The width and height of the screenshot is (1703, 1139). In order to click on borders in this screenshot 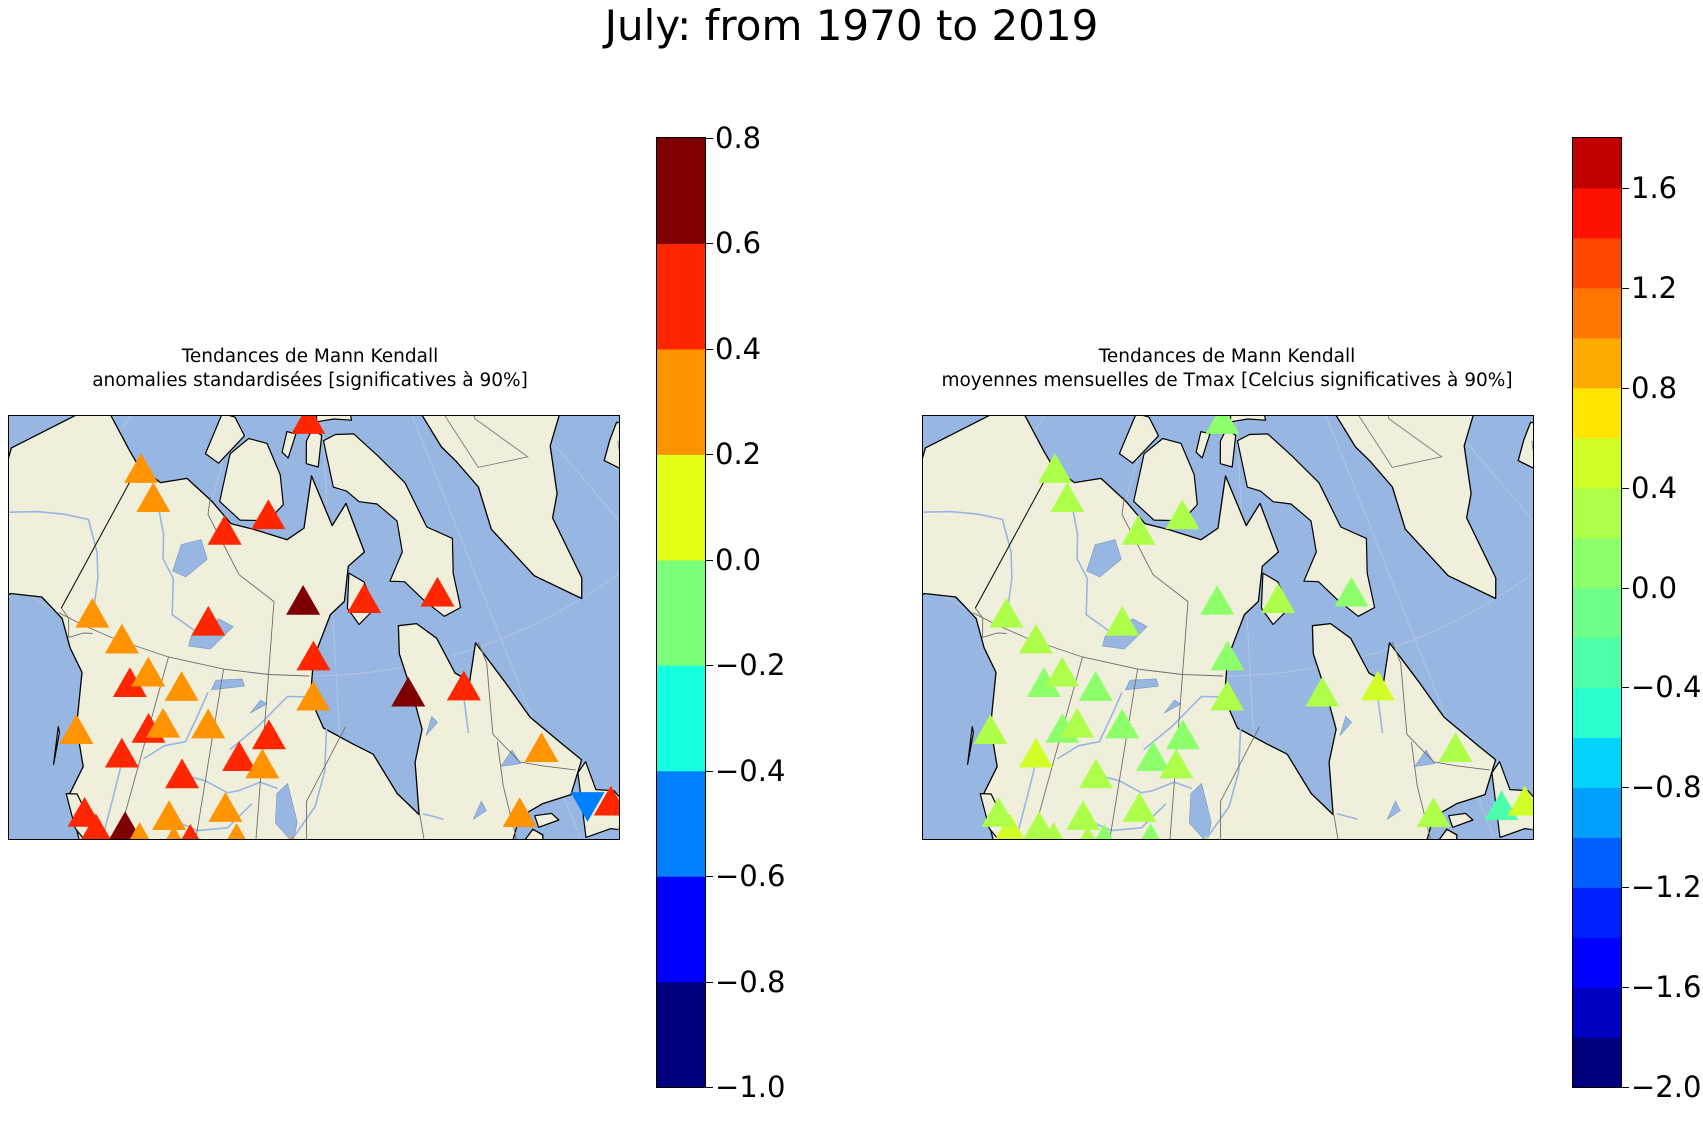, I will do `click(1231, 652)`.